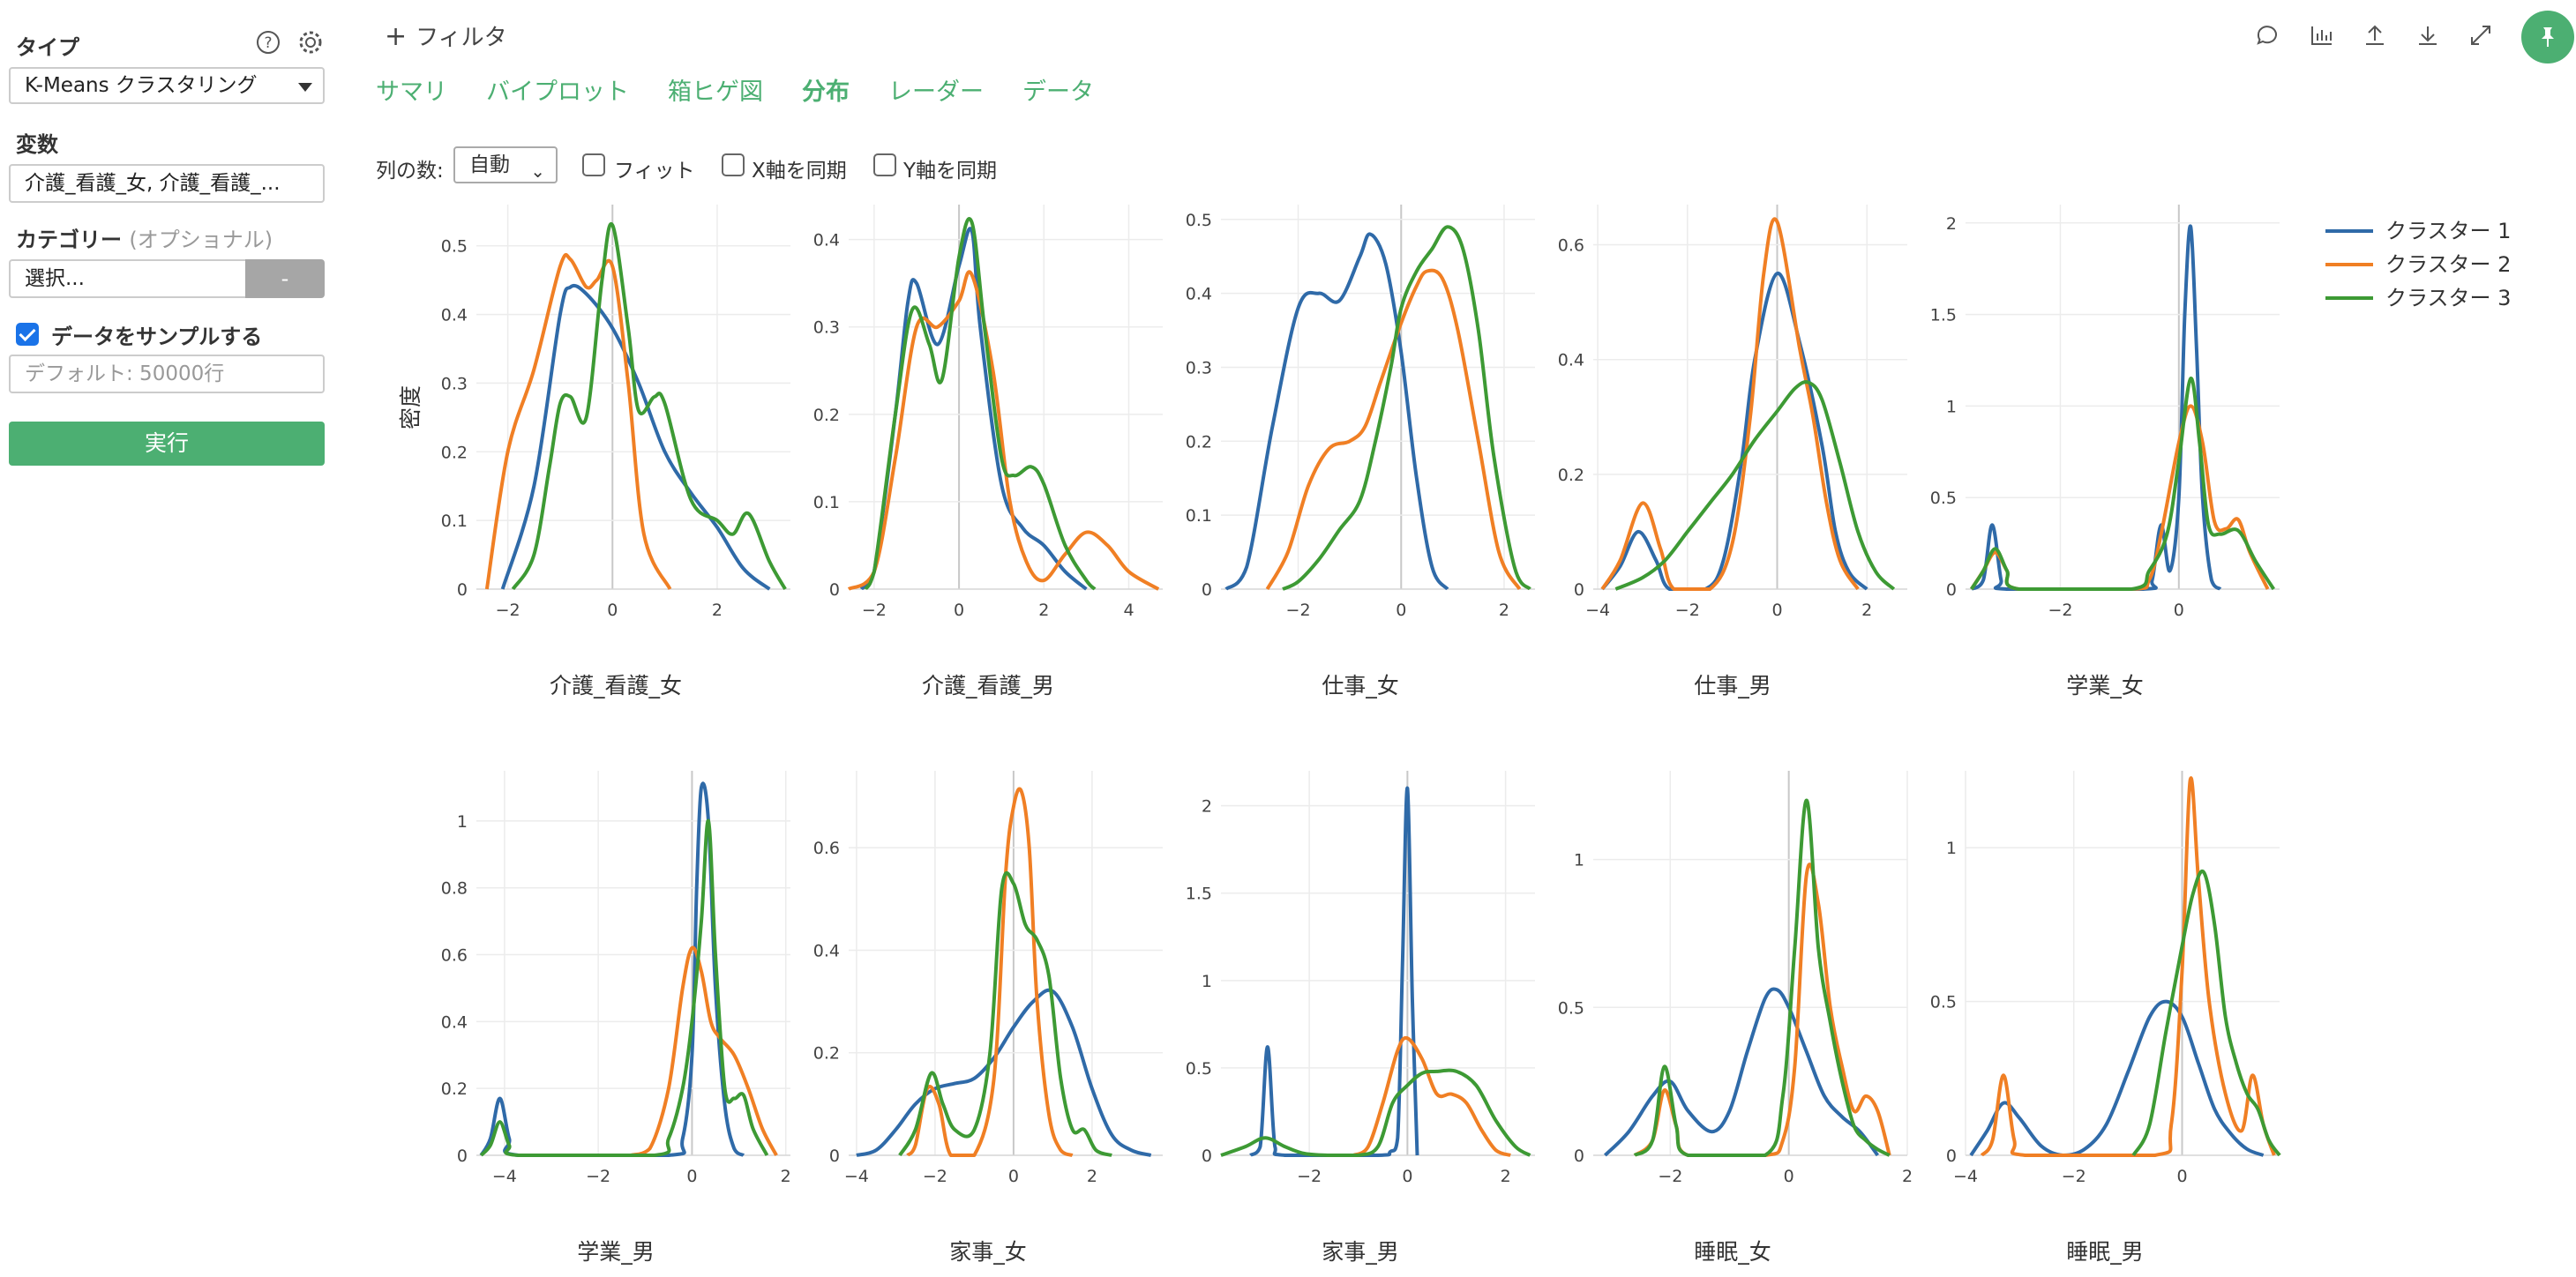 The image size is (2576, 1277). Describe the element at coordinates (2448, 231) in the screenshot. I see `legend-label: クラスター 1` at that location.